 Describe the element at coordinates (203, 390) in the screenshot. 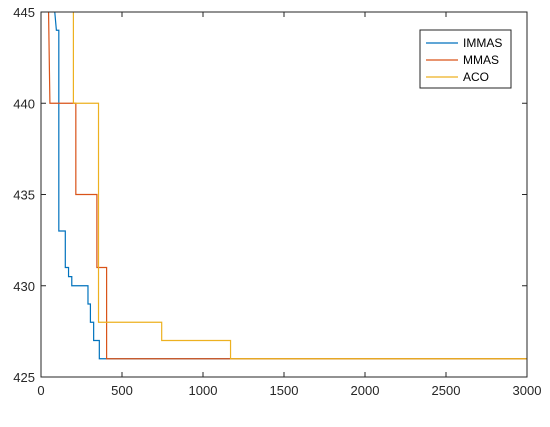

I see `x-tick-label: 1000` at that location.